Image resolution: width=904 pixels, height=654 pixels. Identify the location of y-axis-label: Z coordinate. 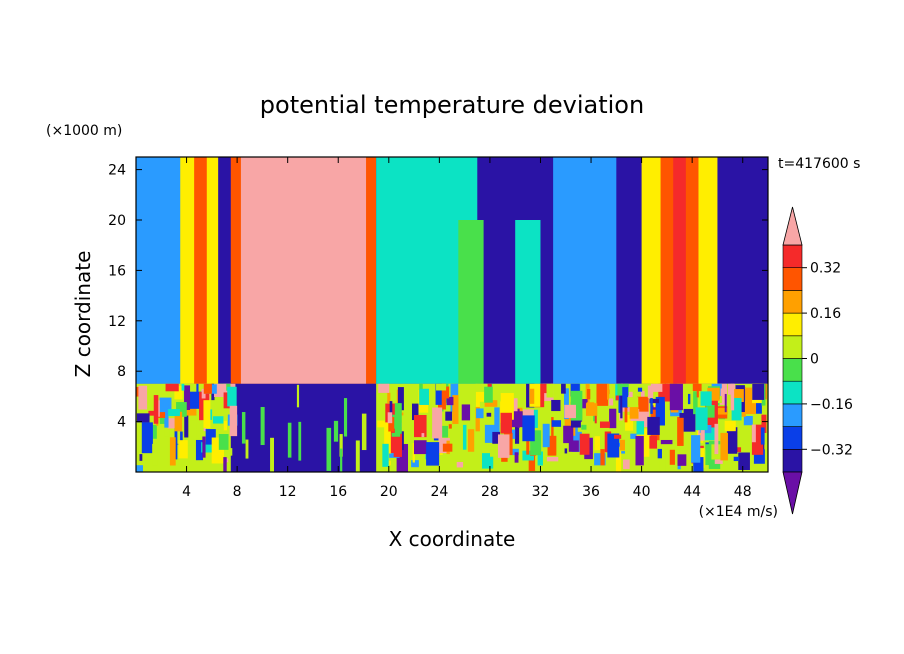
(83, 314).